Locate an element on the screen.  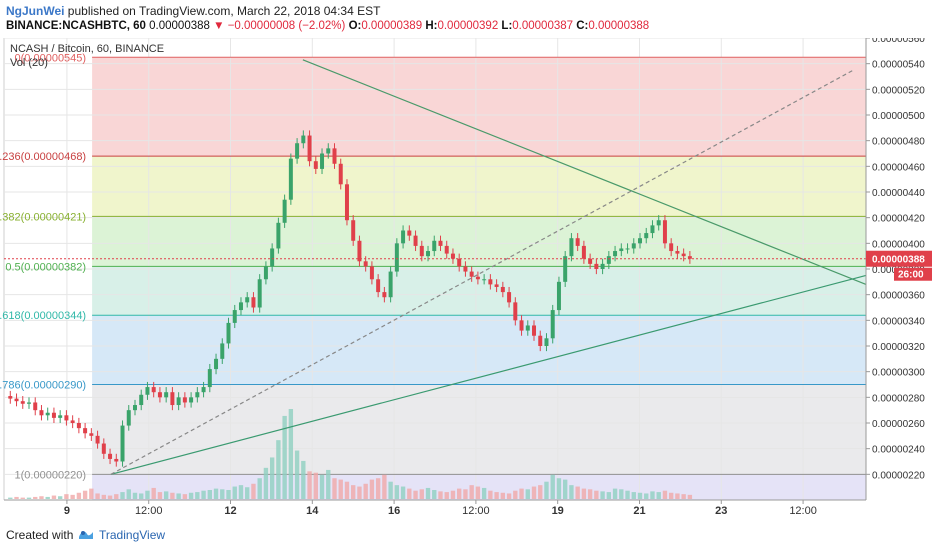
y-tick-label: 0.00000460 is located at coordinates (898, 167).